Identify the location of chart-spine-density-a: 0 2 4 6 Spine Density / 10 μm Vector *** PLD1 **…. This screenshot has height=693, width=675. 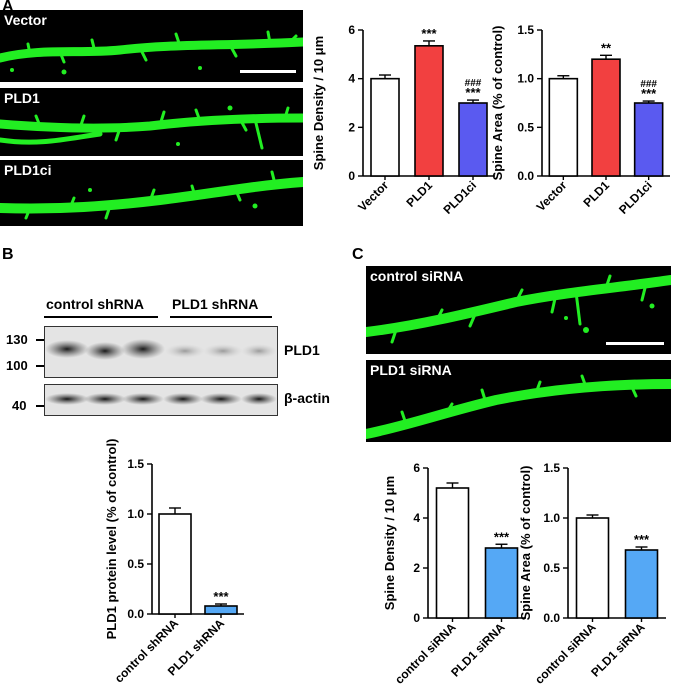
(403, 120).